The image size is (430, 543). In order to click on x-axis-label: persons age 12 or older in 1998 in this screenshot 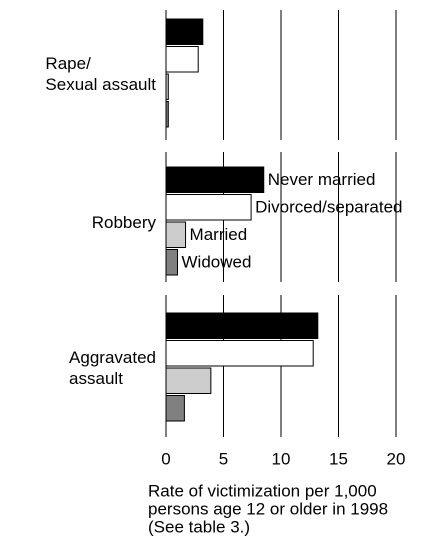, I will do `click(268, 508)`.